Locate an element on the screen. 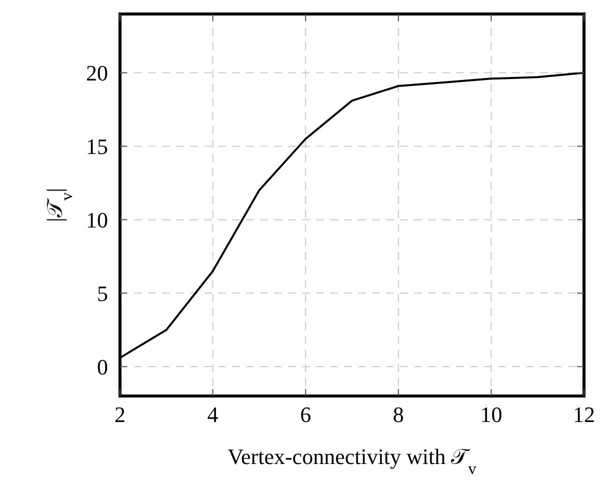  y-tick-label: 20 is located at coordinates (97, 73).